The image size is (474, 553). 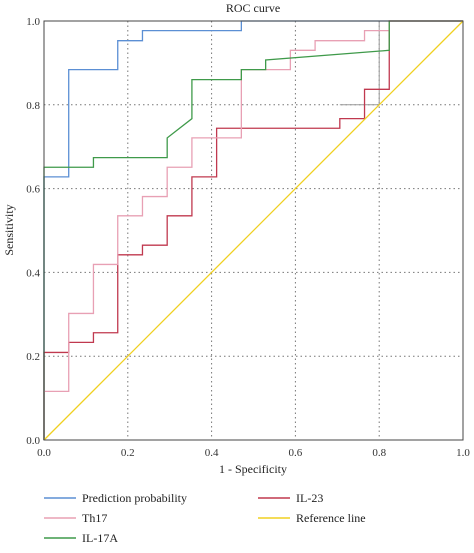 I want to click on x-tick-label: 0.8, so click(x=379, y=453).